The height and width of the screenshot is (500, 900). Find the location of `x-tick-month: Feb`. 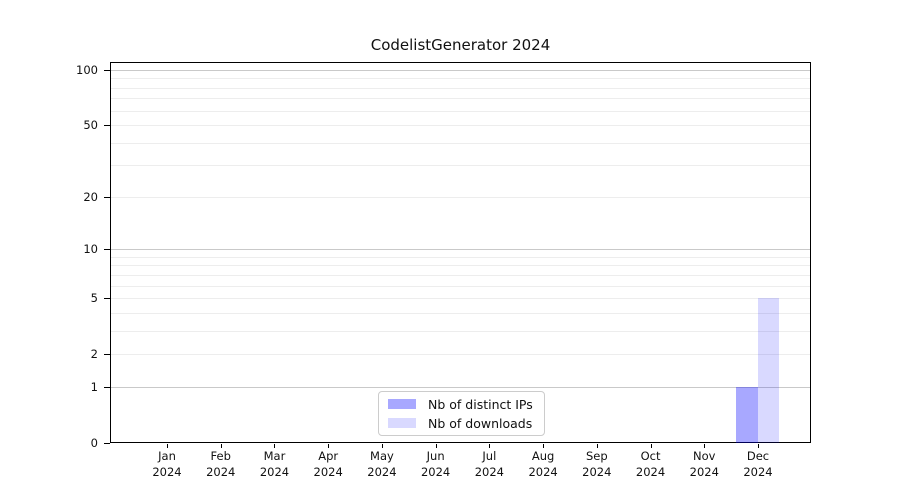

x-tick-month: Feb is located at coordinates (220, 456).